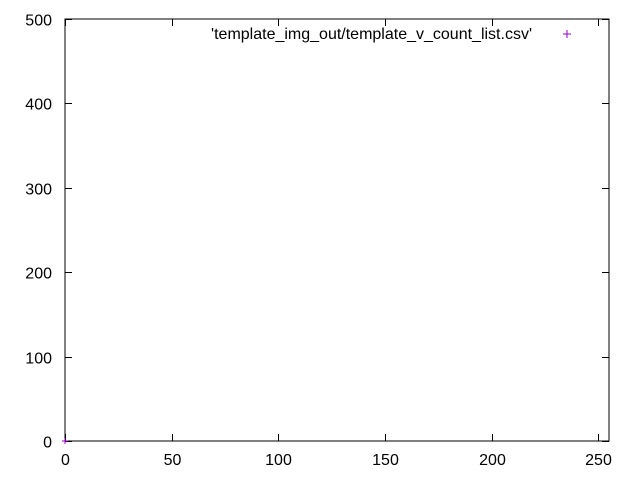 This screenshot has height=485, width=640. I want to click on x-tick-label: 200, so click(492, 460).